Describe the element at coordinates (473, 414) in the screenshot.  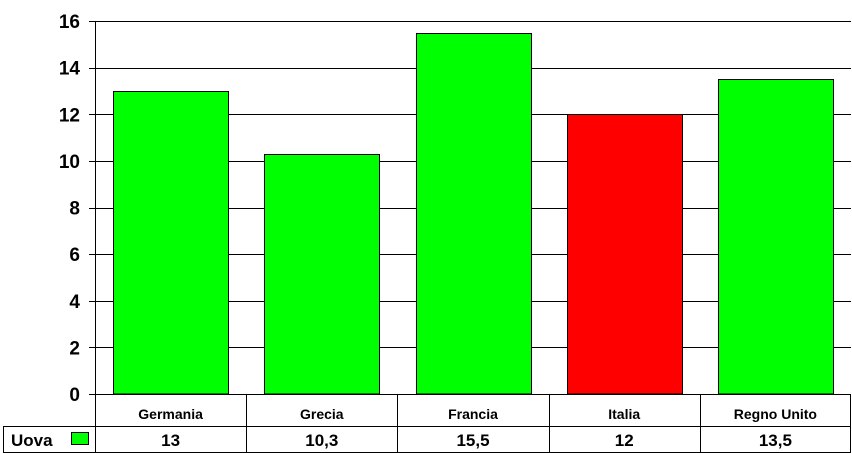
I see `category-label: Francia` at that location.